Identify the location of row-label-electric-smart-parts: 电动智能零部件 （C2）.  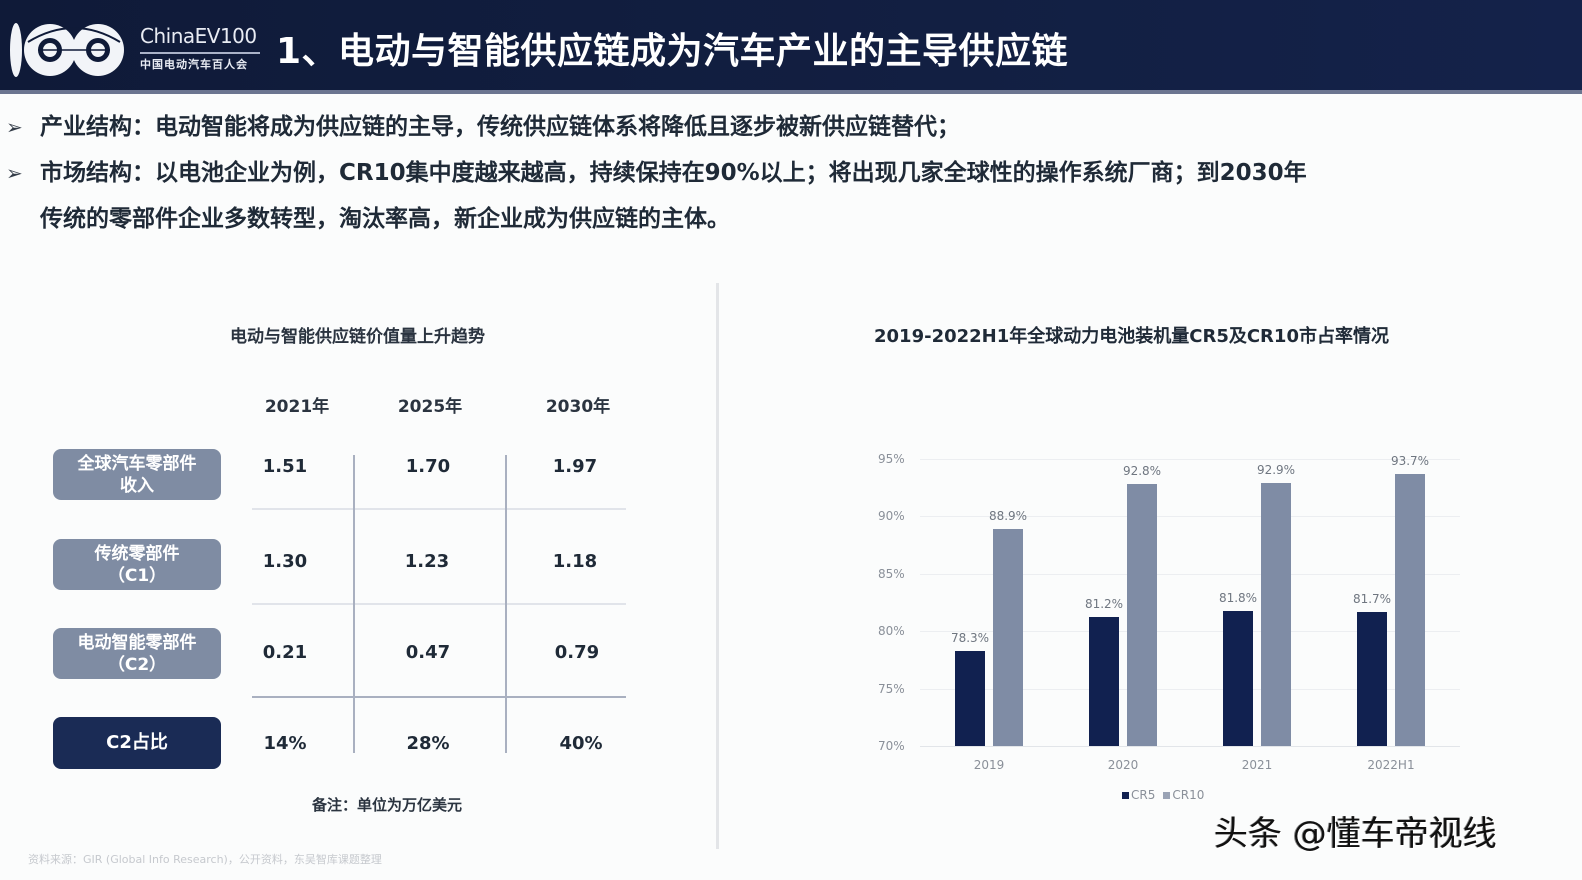
(137, 653).